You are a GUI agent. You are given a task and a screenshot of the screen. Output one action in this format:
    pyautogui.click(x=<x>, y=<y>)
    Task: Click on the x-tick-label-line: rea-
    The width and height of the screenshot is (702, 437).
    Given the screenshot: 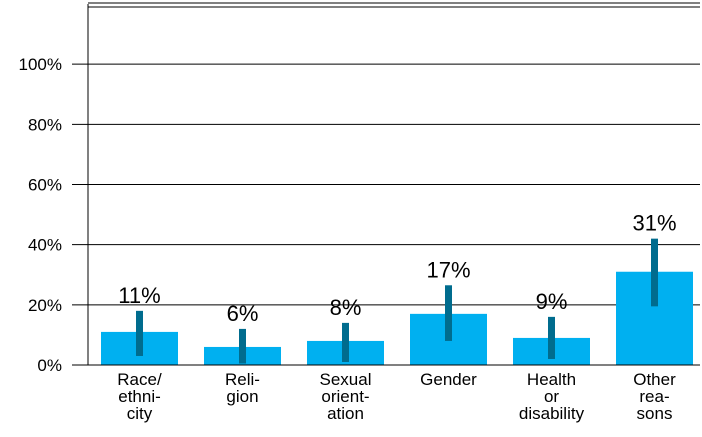 What is the action you would take?
    pyautogui.click(x=654, y=396)
    